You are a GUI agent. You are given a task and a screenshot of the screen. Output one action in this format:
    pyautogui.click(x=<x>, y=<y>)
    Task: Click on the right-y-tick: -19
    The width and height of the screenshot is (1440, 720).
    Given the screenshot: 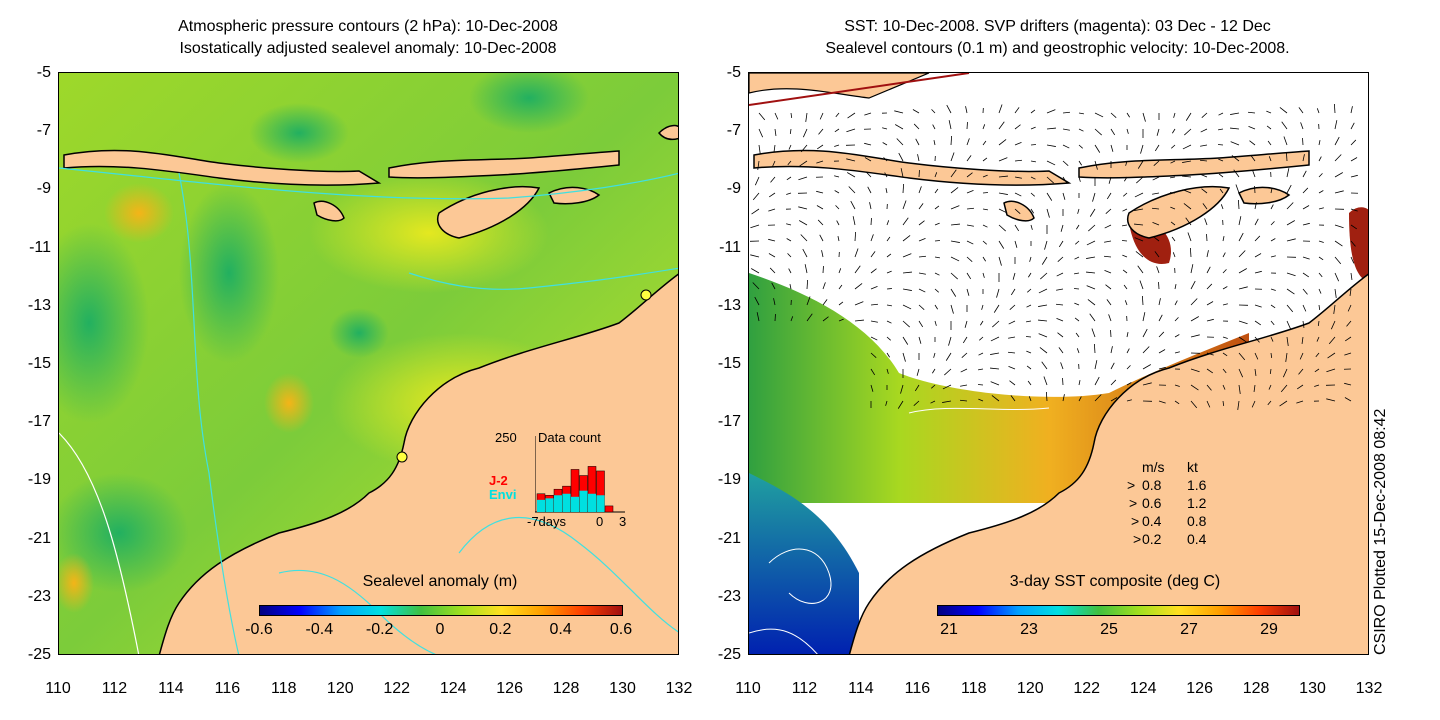 What is the action you would take?
    pyautogui.click(x=729, y=480)
    